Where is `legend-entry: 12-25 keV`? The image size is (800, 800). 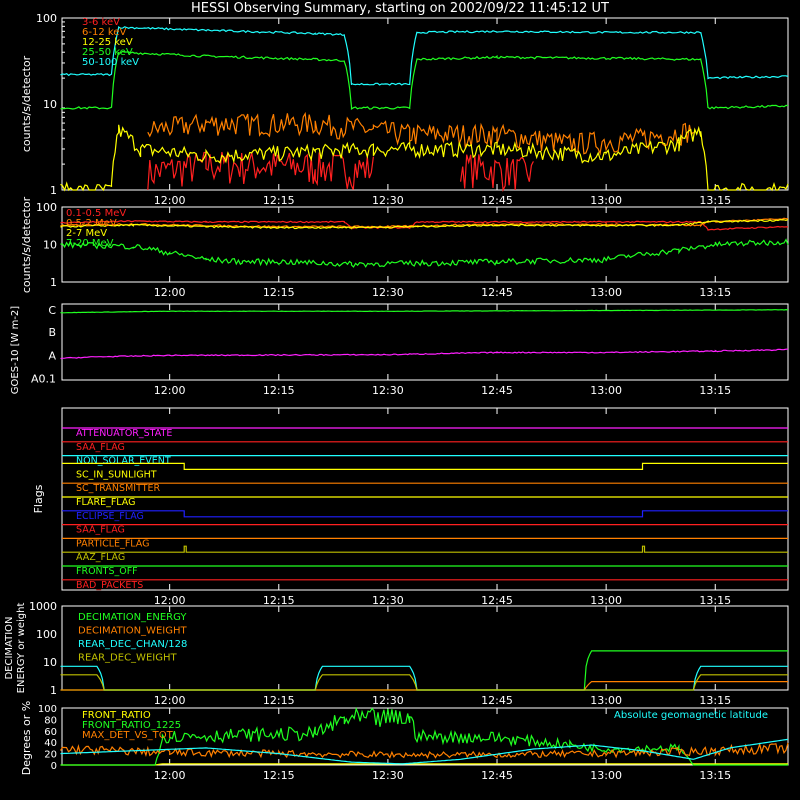
legend-entry: 12-25 keV is located at coordinates (107, 42).